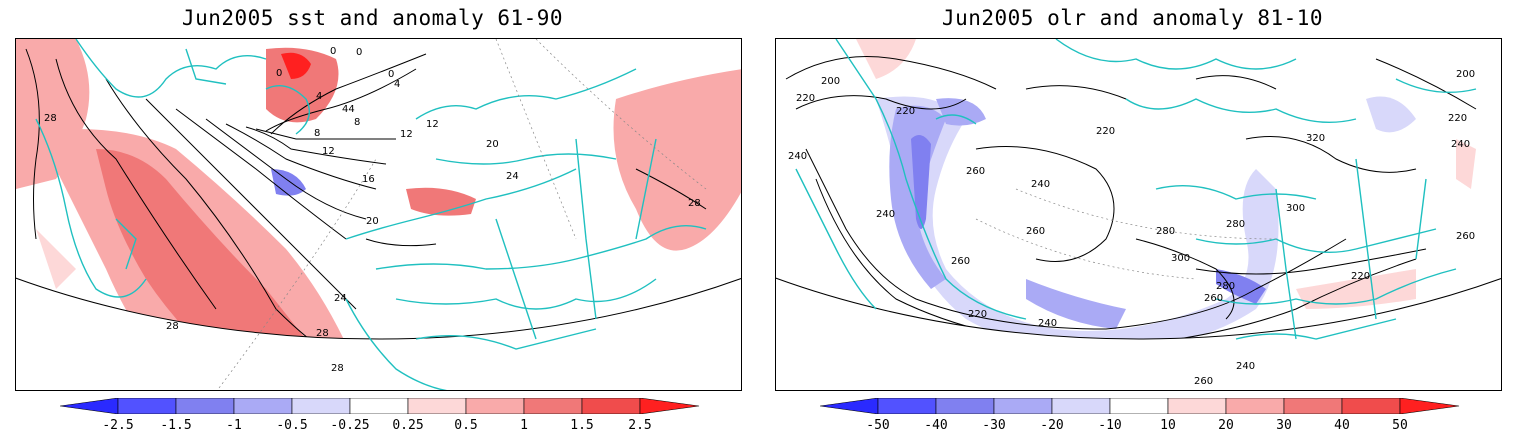  Describe the element at coordinates (1400, 425) in the screenshot. I see `colorbar-tick-label: 50` at that location.